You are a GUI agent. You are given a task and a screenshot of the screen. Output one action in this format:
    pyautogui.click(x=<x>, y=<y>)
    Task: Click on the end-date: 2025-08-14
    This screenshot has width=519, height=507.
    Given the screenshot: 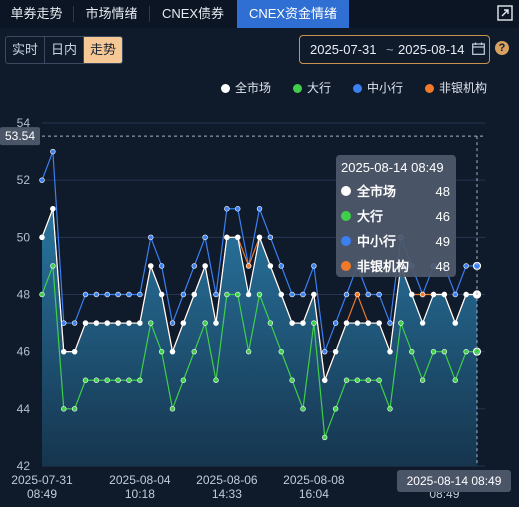 What is the action you would take?
    pyautogui.click(x=431, y=49)
    